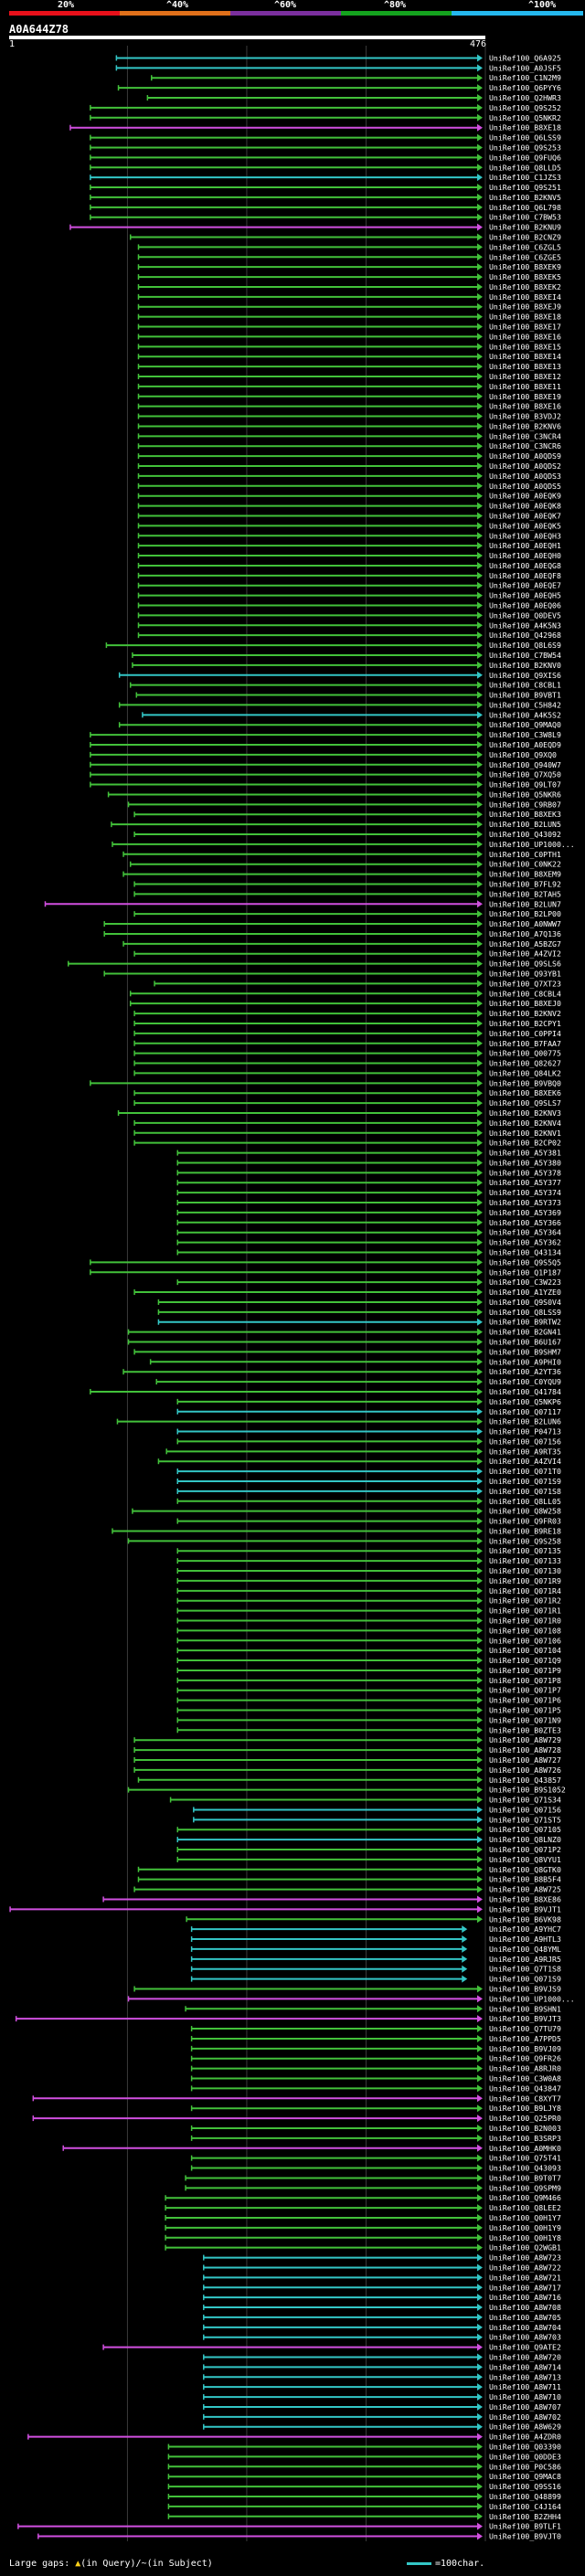  Describe the element at coordinates (339, 87) in the screenshot. I see `hit-row: UniRef100_Q6PYY6` at that location.